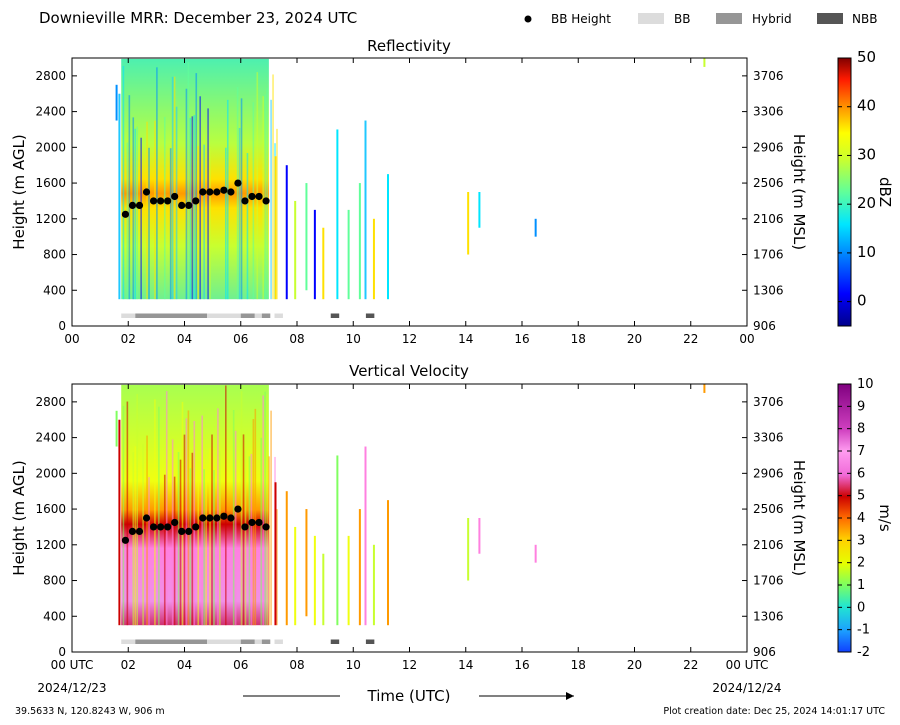 This screenshot has width=900, height=725. Describe the element at coordinates (861, 518) in the screenshot. I see `colorbar-tick-label: 4` at that location.